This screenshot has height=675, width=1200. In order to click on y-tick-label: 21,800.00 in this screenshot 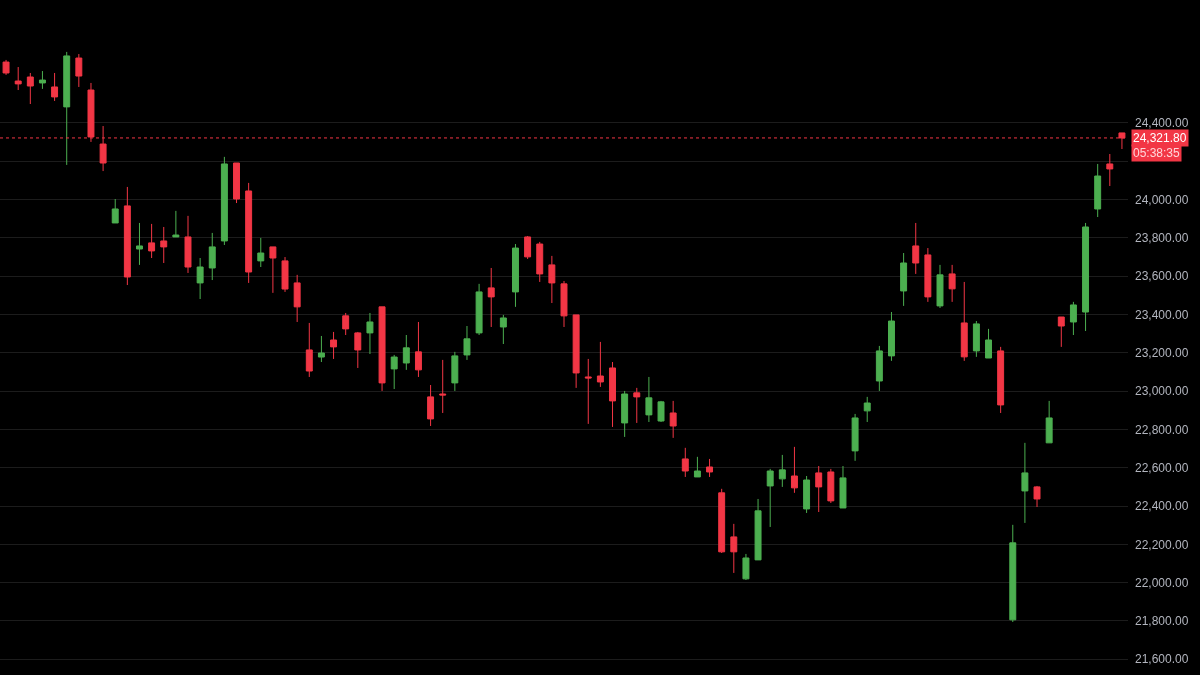, I will do `click(1162, 621)`.